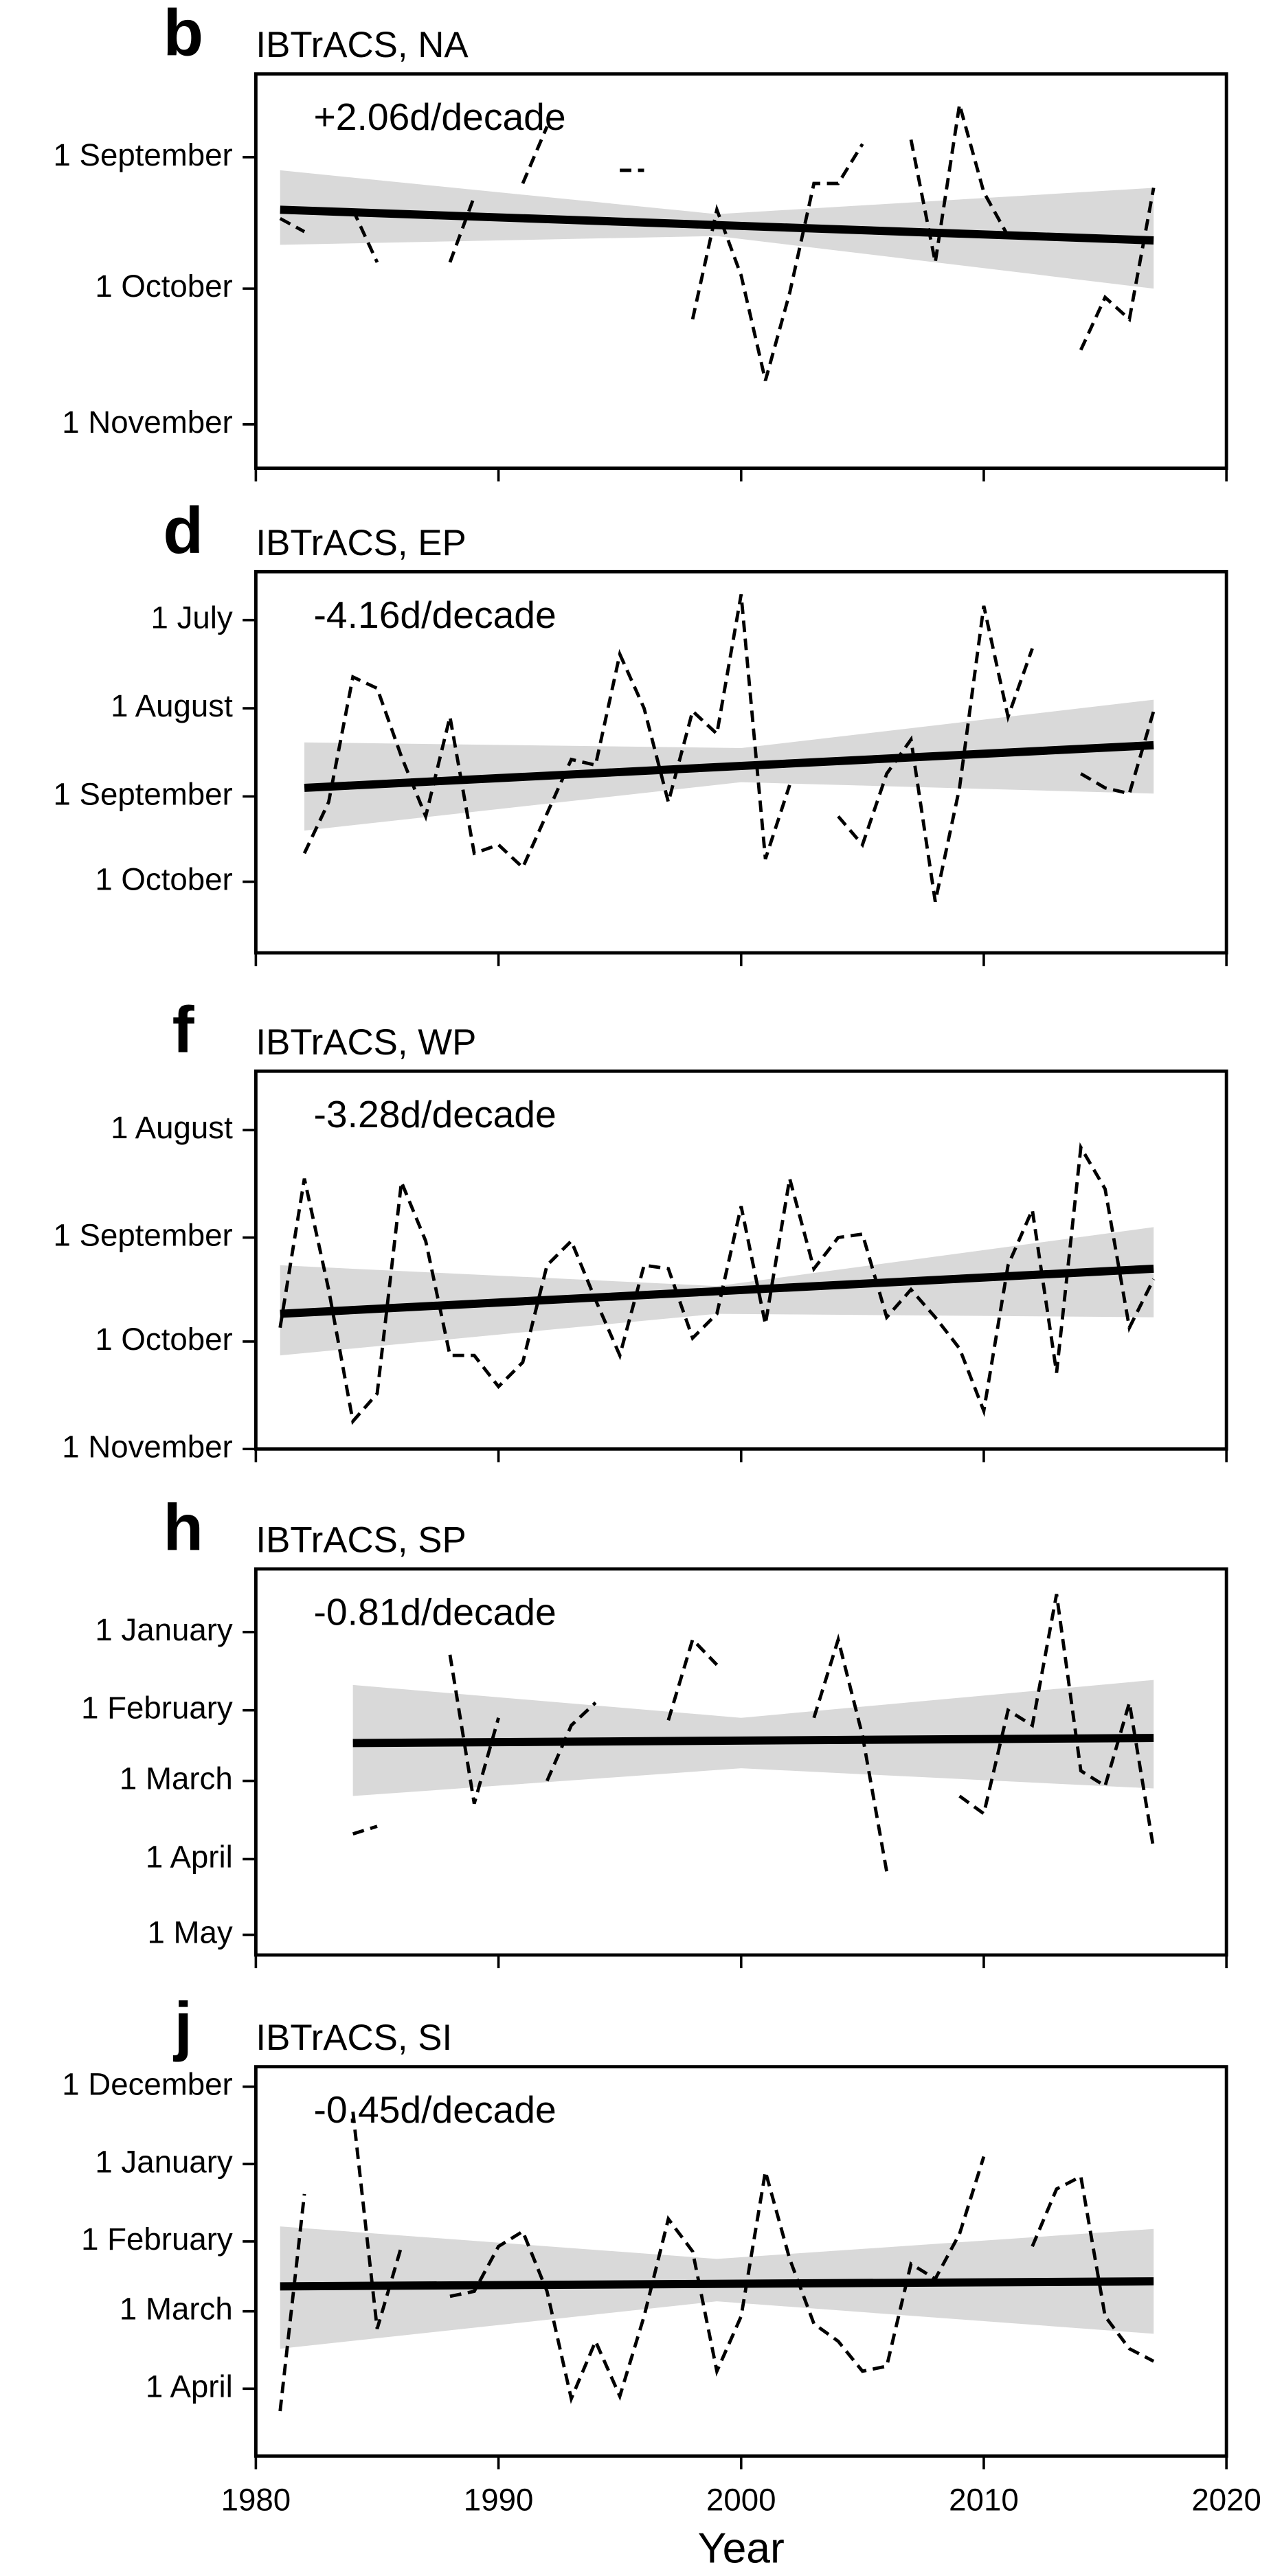 This screenshot has height=2576, width=1271. Describe the element at coordinates (434, 2109) in the screenshot. I see `trend-annotation: -0.45d/decade` at that location.